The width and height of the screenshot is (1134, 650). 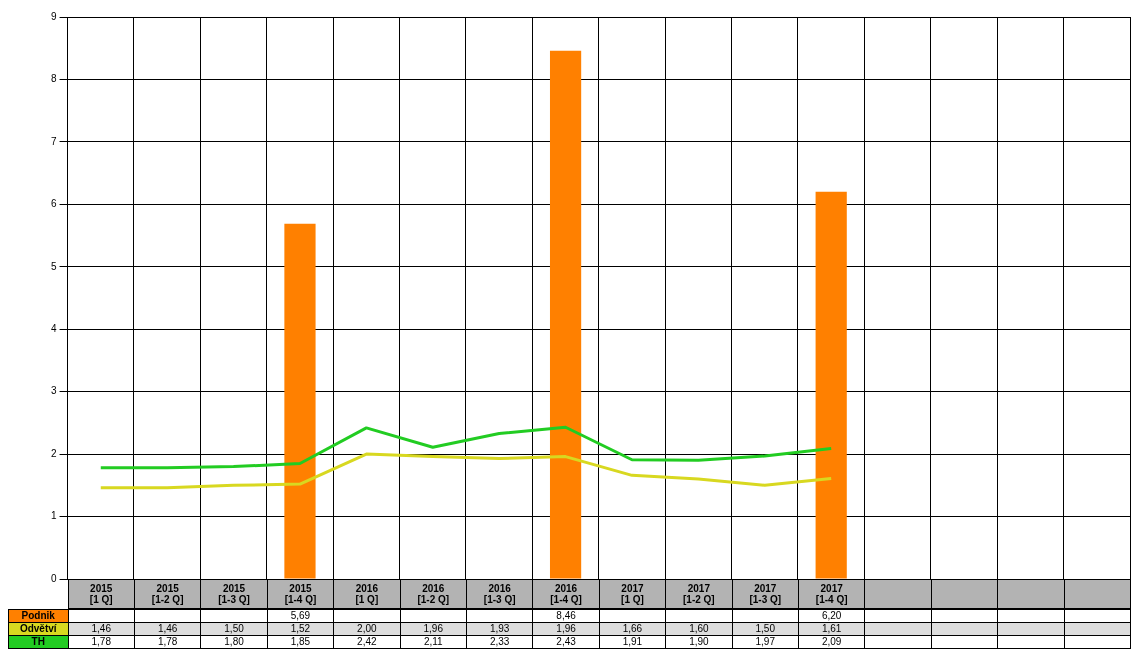 What do you see at coordinates (831, 629) in the screenshot?
I see `data-label: 1,61` at bounding box center [831, 629].